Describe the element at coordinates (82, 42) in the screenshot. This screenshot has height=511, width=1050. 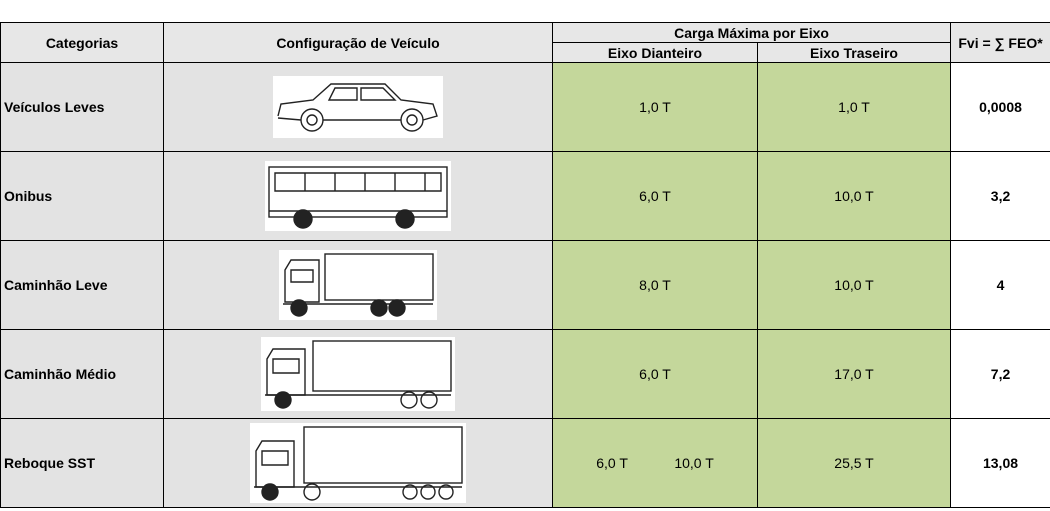
I see `header-category: Categorias` at that location.